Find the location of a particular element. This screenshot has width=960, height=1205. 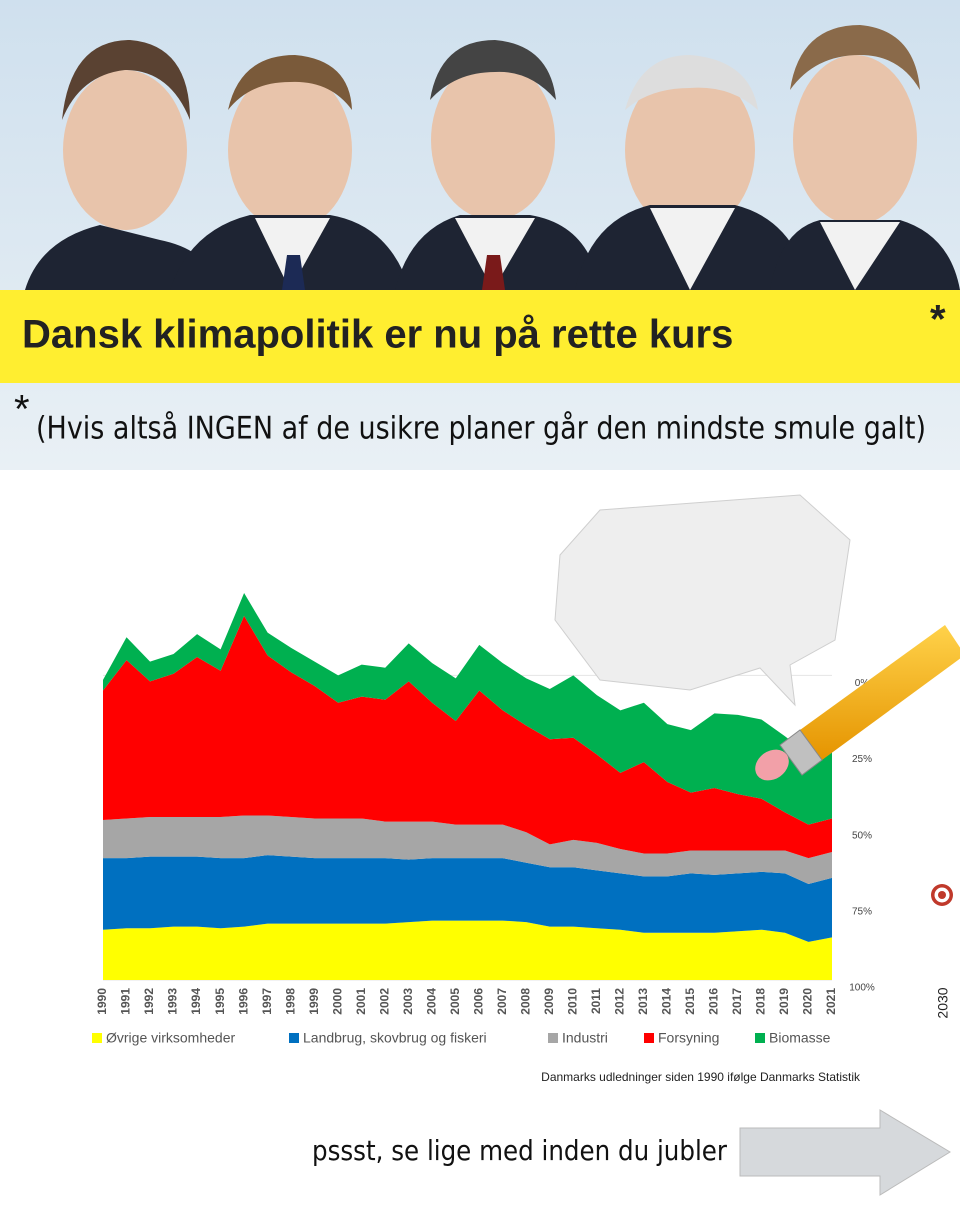

x-tick-label: 2017 is located at coordinates (737, 1001).